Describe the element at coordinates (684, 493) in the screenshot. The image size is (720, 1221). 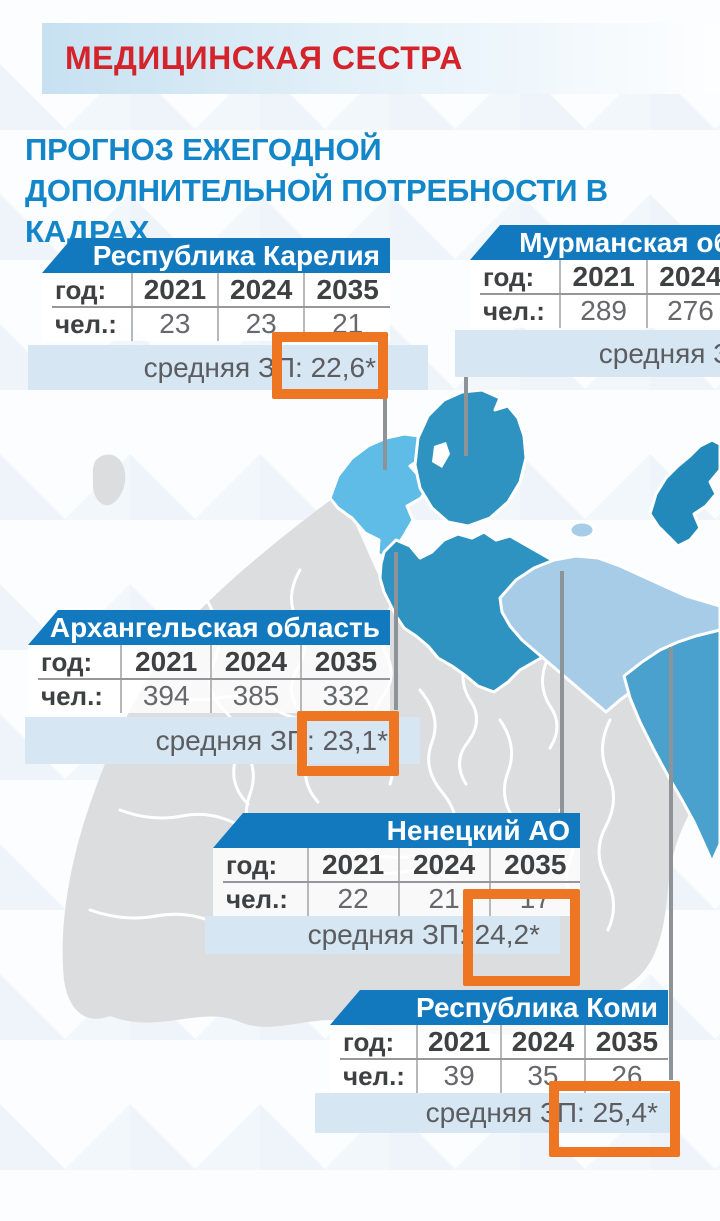
I see `map-region-far-north` at that location.